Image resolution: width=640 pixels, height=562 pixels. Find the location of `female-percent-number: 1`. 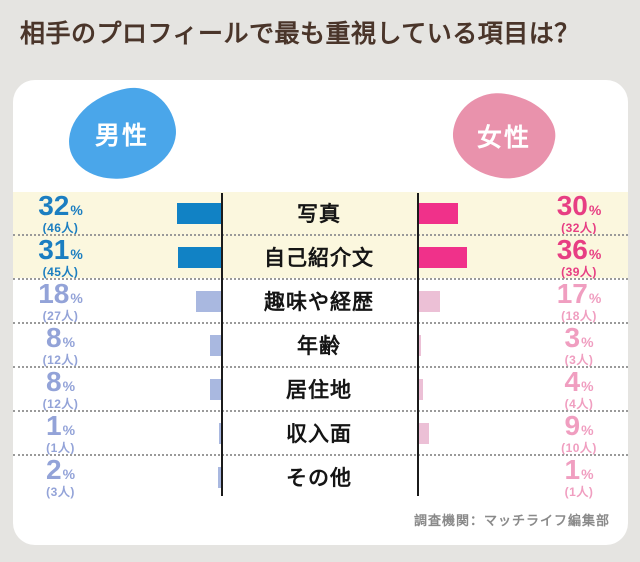

female-percent-number: 1 is located at coordinates (572, 469).